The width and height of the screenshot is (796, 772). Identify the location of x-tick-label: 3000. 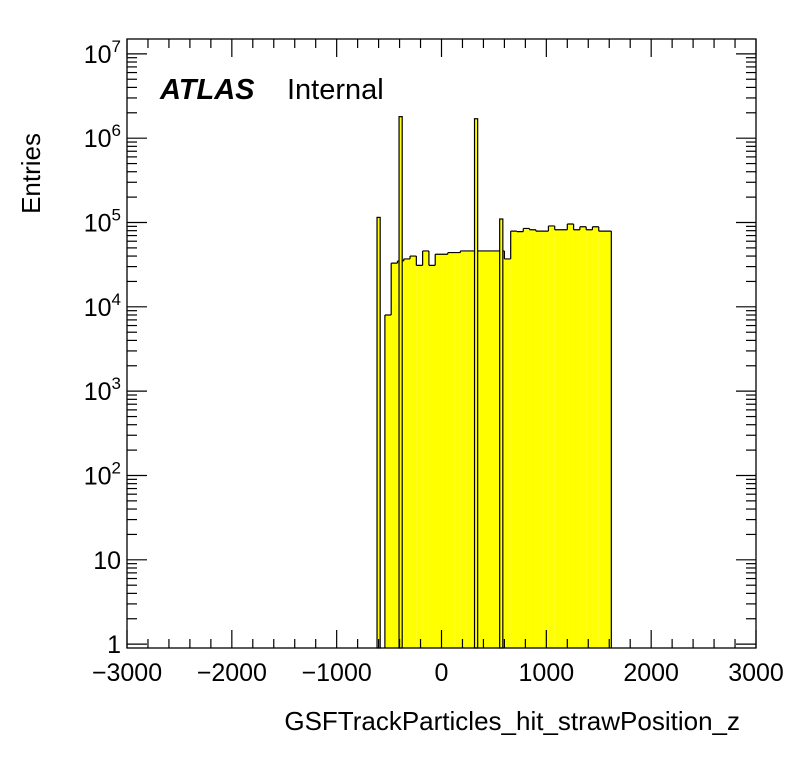
(756, 673).